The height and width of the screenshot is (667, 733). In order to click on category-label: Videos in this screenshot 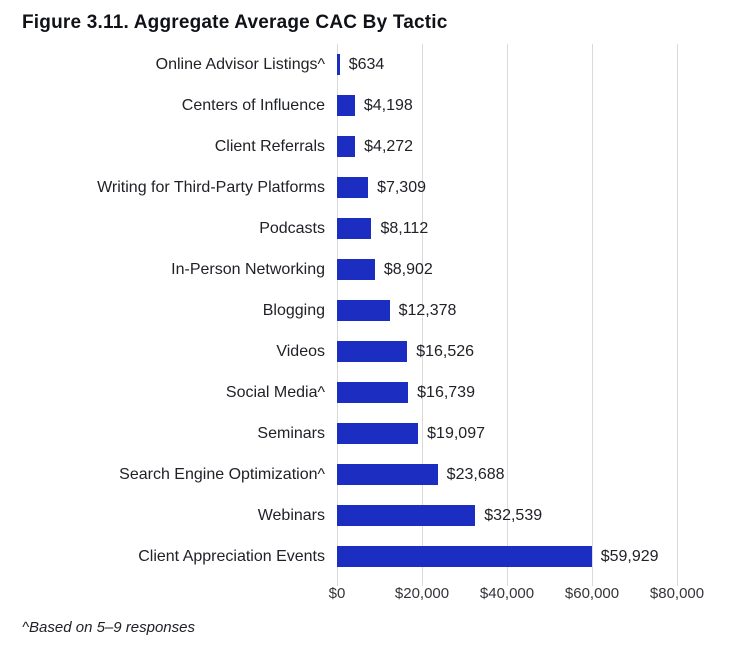, I will do `click(300, 351)`.